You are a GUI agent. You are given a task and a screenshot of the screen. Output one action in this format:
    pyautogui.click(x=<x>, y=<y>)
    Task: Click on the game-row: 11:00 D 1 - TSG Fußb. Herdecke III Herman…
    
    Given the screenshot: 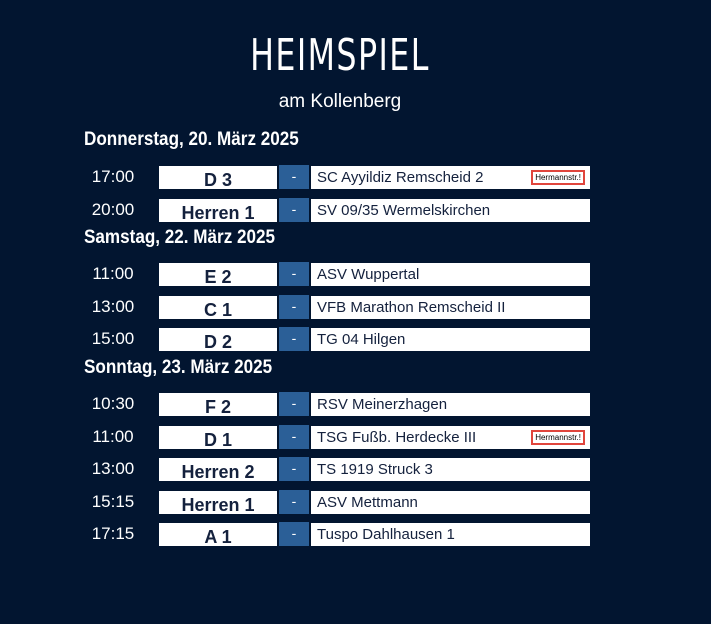 What is the action you would take?
    pyautogui.click(x=355, y=437)
    